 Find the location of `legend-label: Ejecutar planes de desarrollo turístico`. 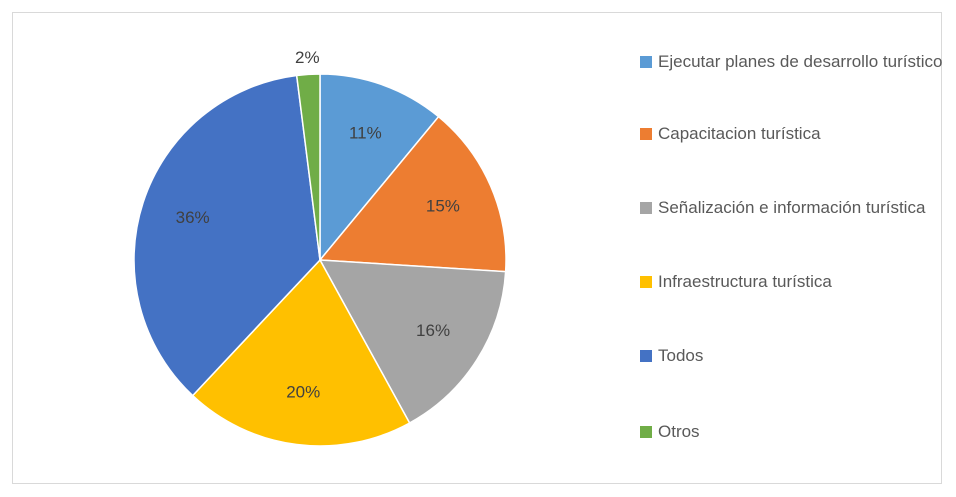

legend-label: Ejecutar planes de desarrollo turístico is located at coordinates (800, 61).